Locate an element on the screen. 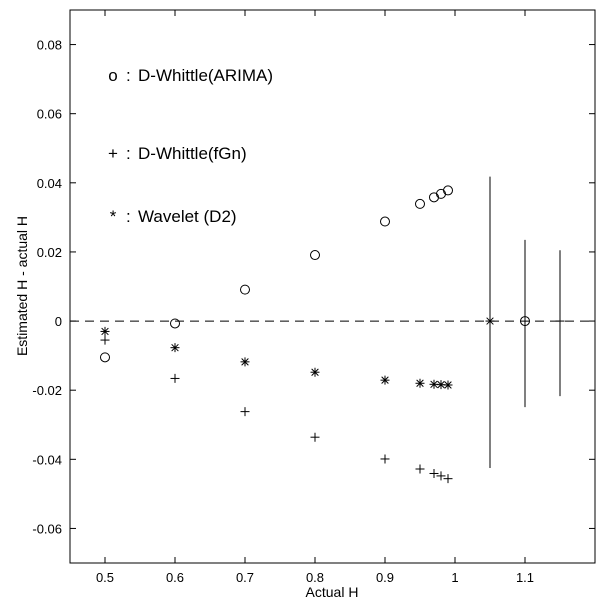 The height and width of the screenshot is (603, 605). y-tick-label: 0.08 is located at coordinates (49, 45).